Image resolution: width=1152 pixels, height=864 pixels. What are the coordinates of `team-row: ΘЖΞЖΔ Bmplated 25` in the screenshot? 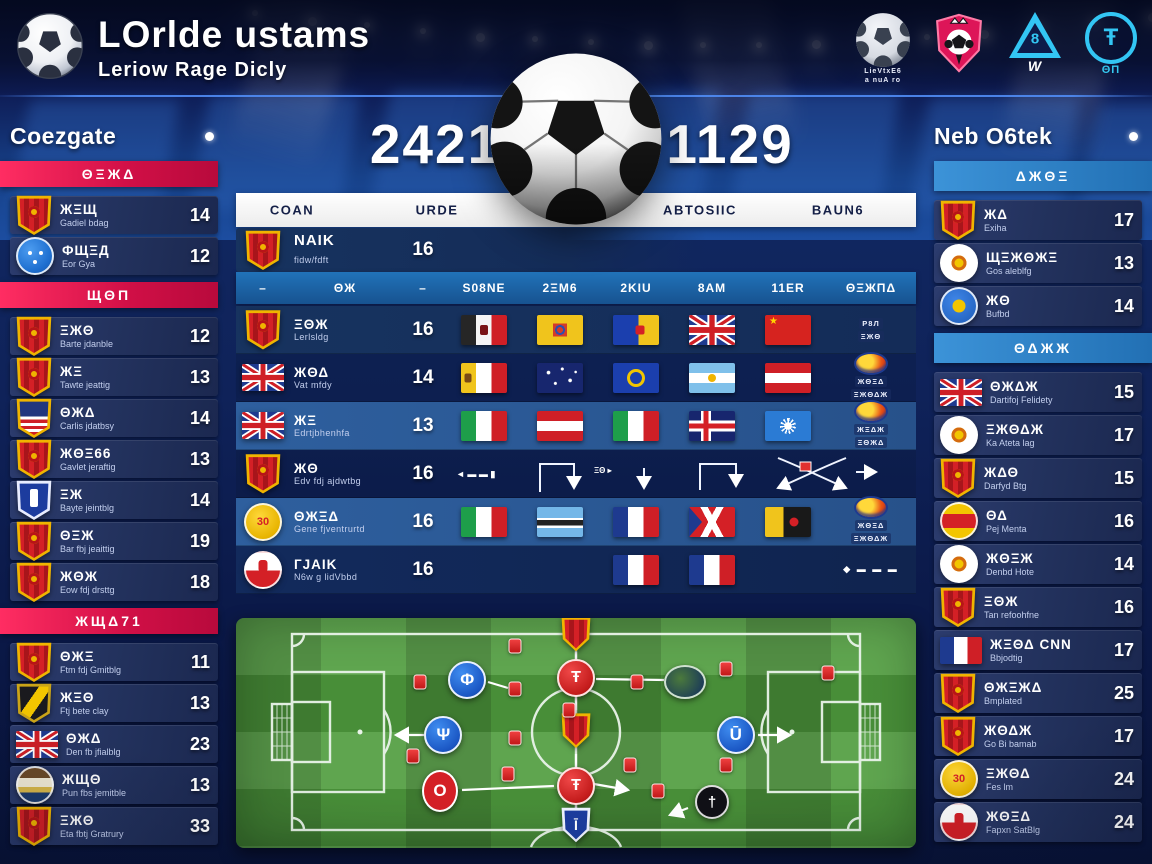 It's located at (1038, 693).